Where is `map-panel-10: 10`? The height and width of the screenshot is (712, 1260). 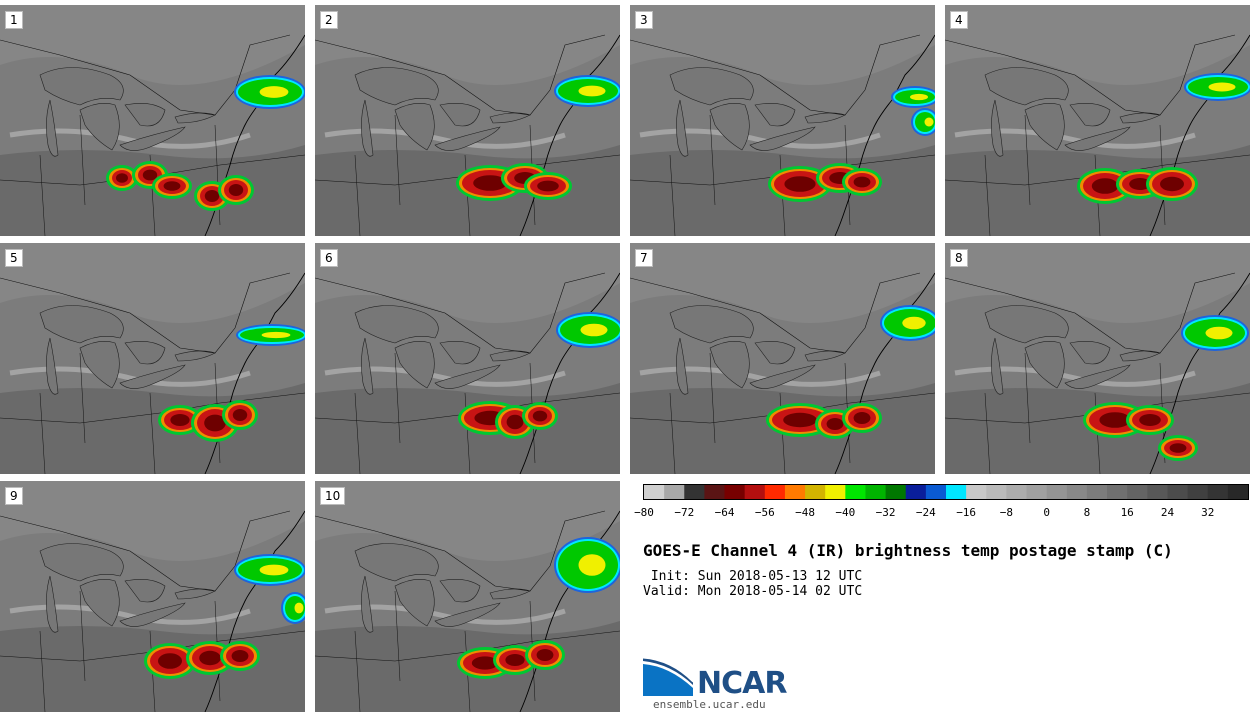
map-panel-10: 10 is located at coordinates (467, 596).